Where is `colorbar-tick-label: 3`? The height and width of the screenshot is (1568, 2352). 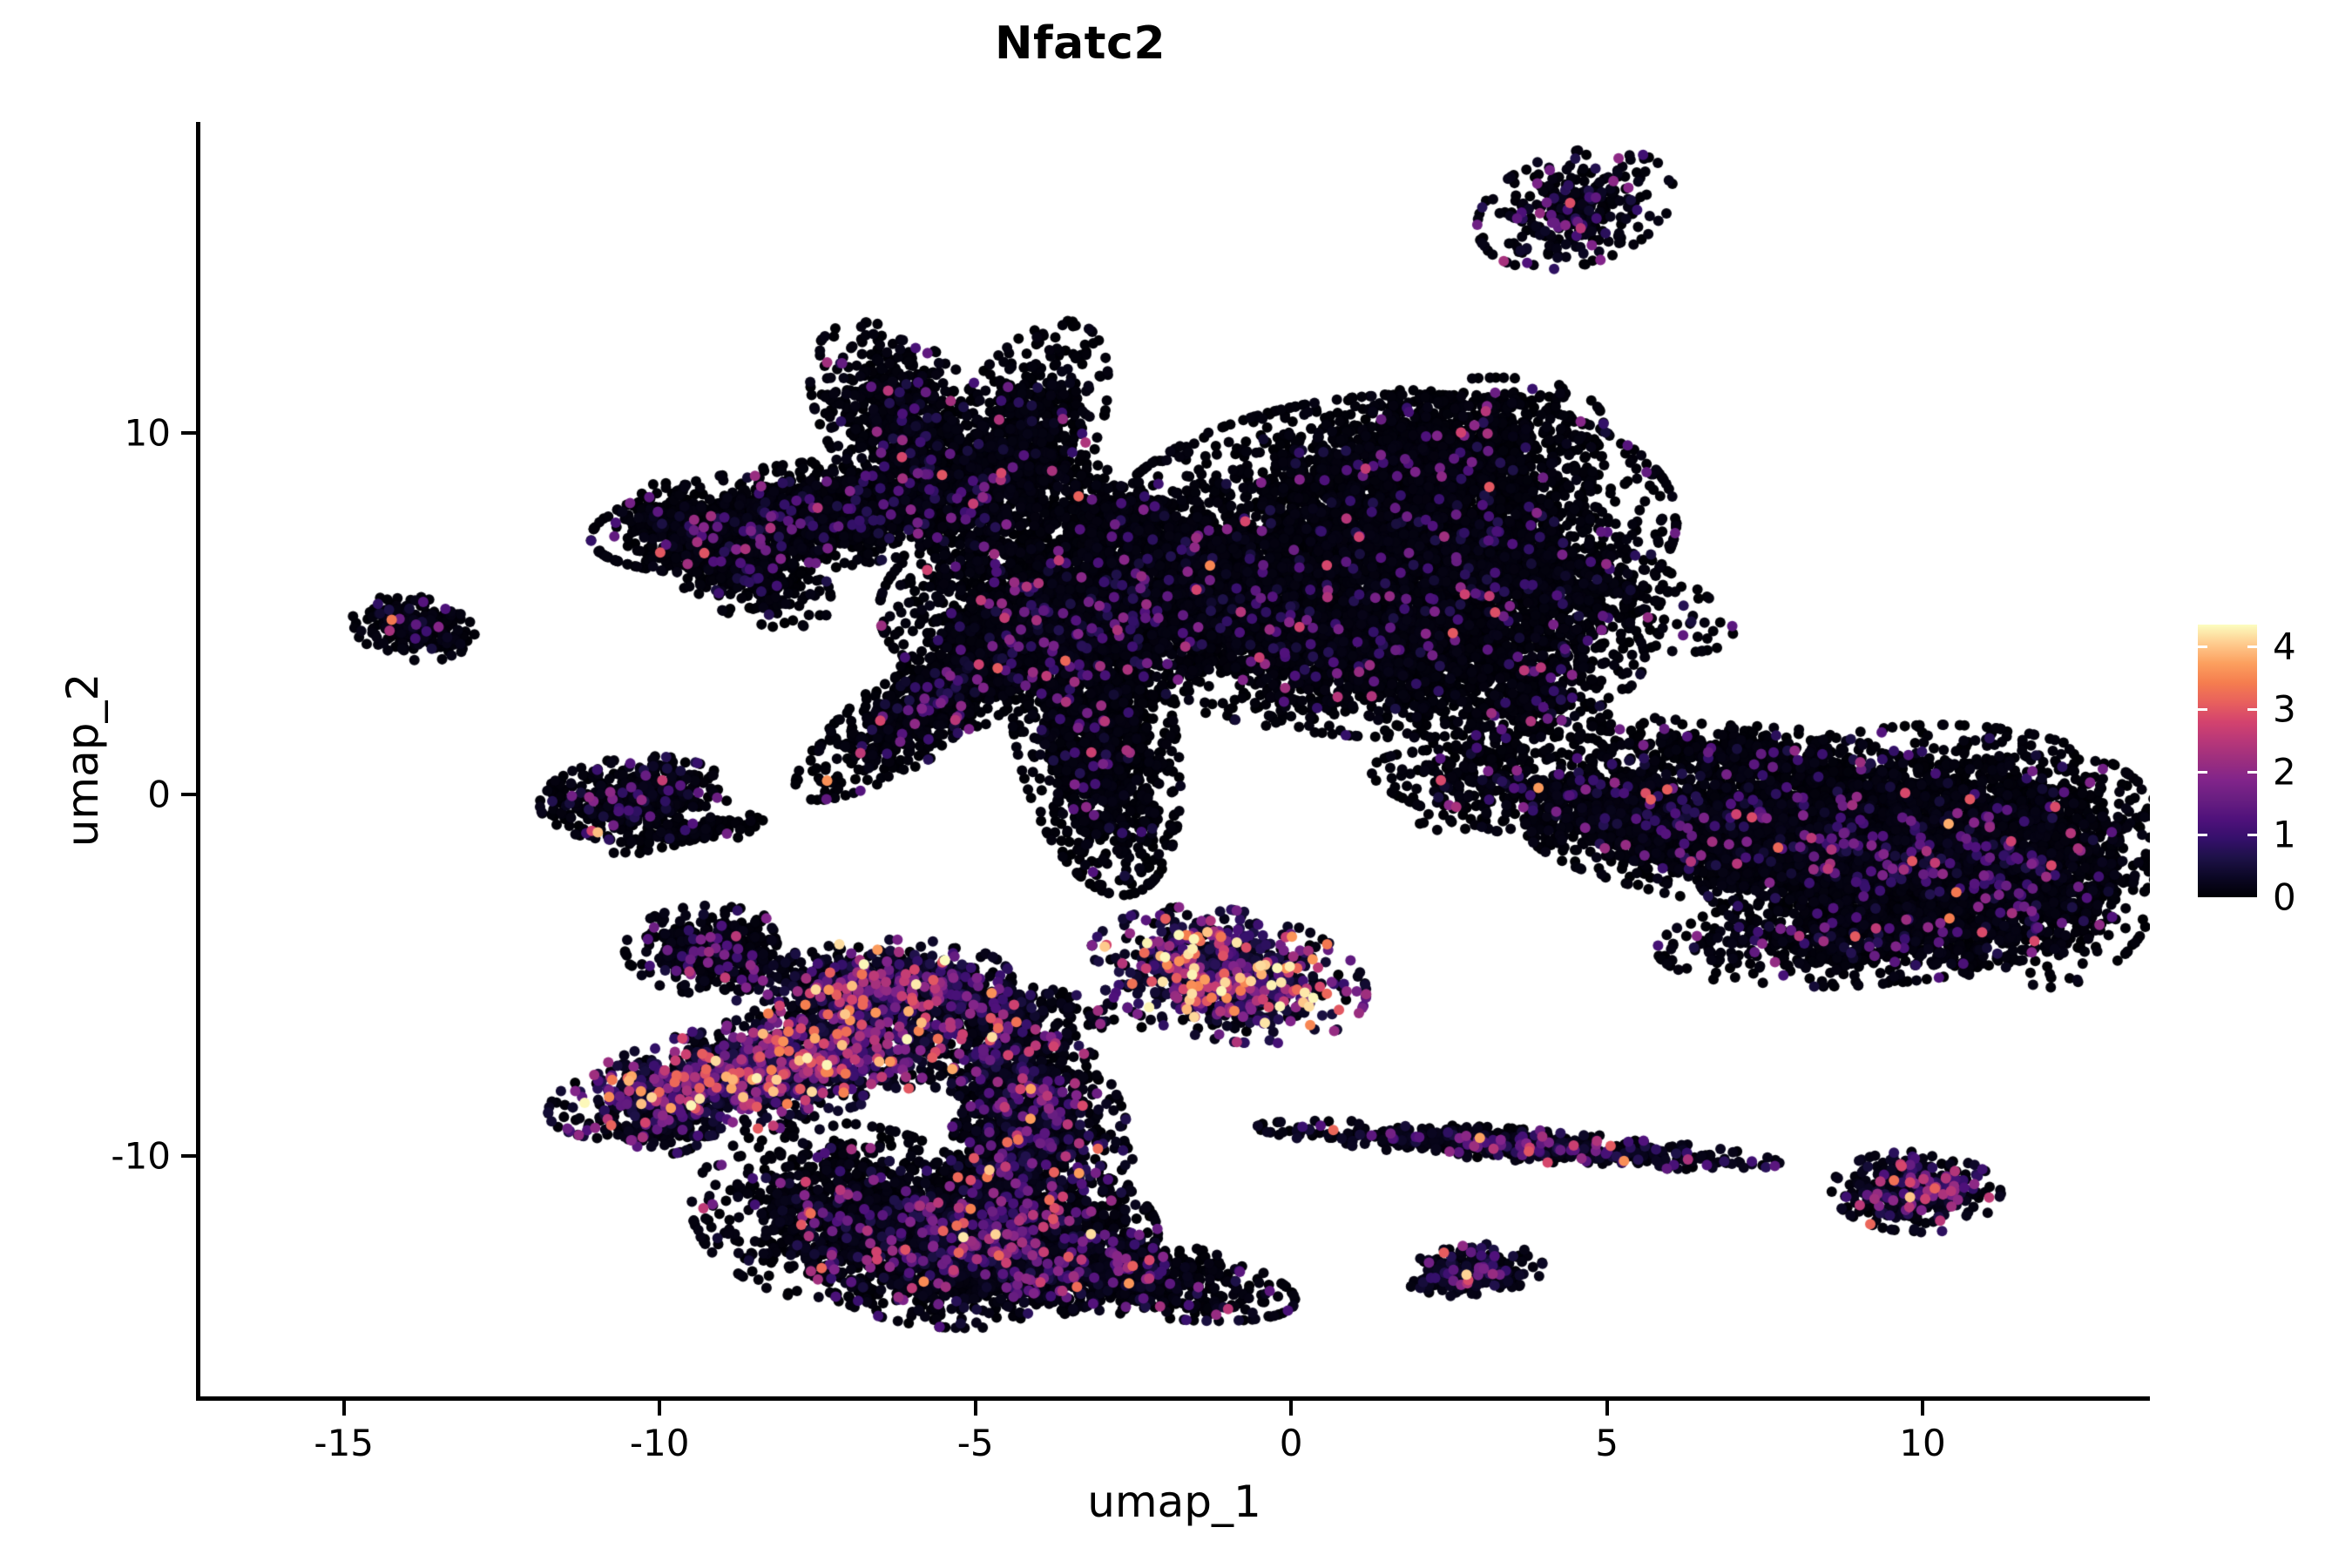
colorbar-tick-label: 3 is located at coordinates (2284, 709).